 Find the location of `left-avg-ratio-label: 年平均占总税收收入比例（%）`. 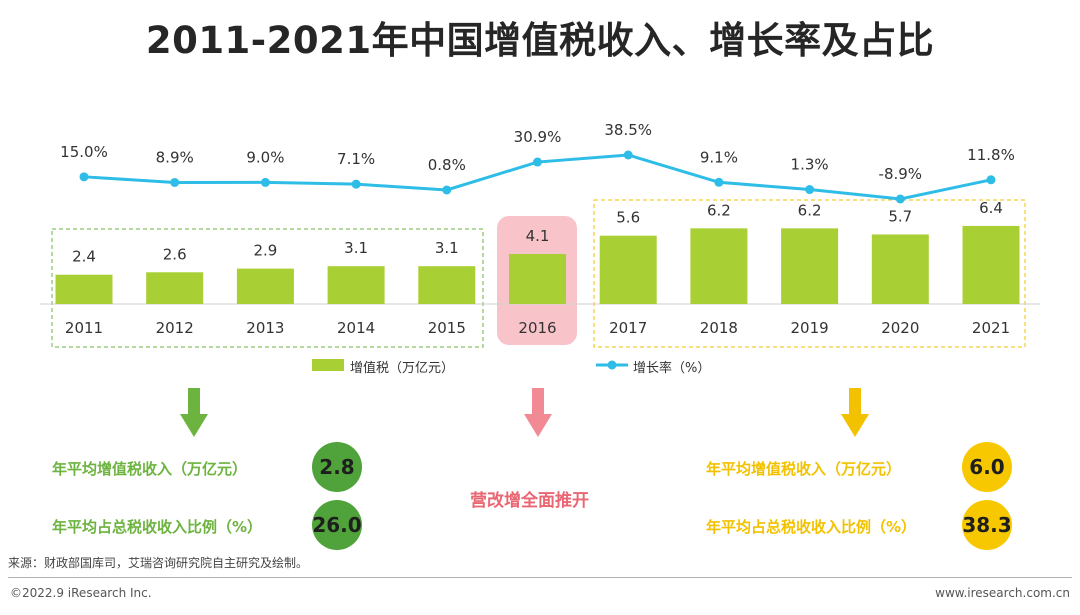

left-avg-ratio-label: 年平均占总税收收入比例（%） is located at coordinates (157, 527).